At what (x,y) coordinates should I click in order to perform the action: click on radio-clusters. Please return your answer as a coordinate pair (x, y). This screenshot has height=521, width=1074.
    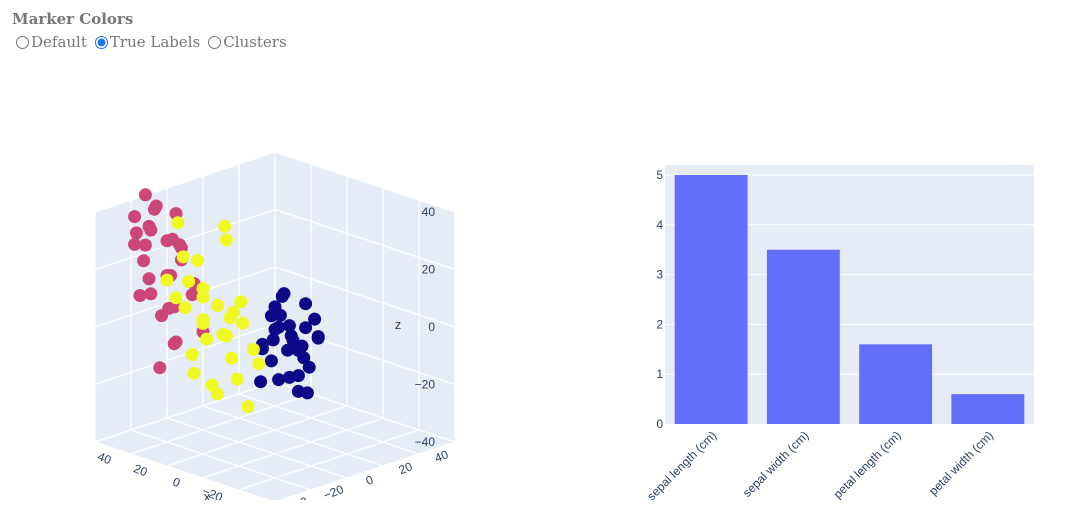
    Looking at the image, I should click on (215, 42).